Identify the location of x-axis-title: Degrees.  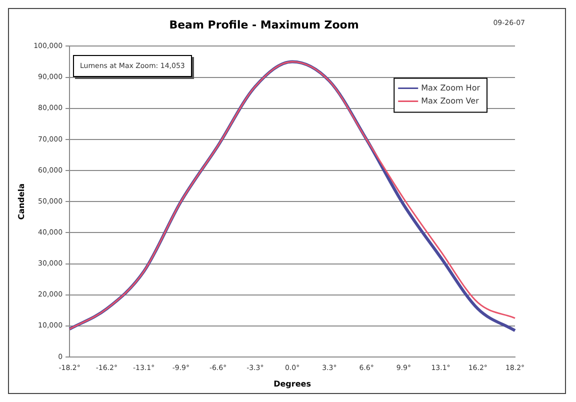
(293, 383).